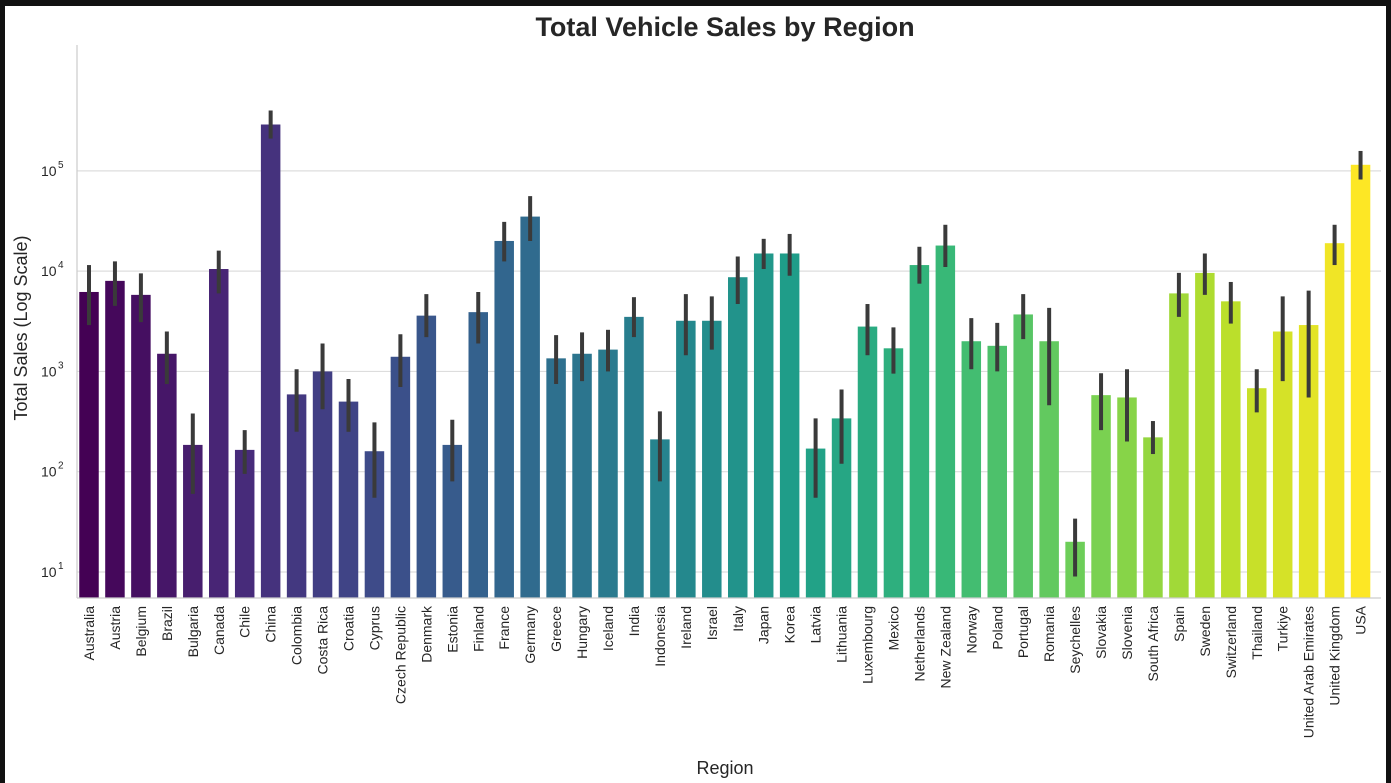 Image resolution: width=1391 pixels, height=783 pixels. Describe the element at coordinates (1334, 420) in the screenshot. I see `bar-united-kingdom` at that location.